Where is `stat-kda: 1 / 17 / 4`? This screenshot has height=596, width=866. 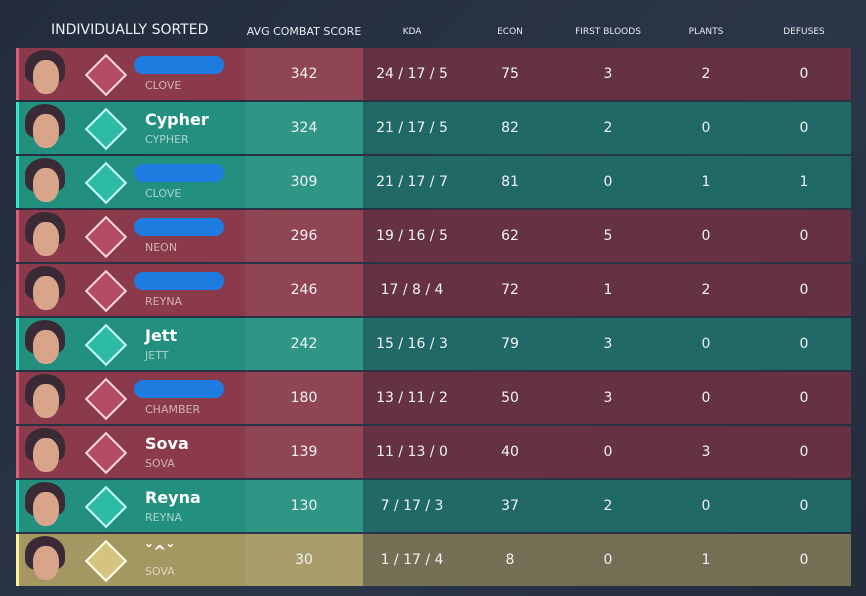 stat-kda: 1 / 17 / 4 is located at coordinates (412, 560).